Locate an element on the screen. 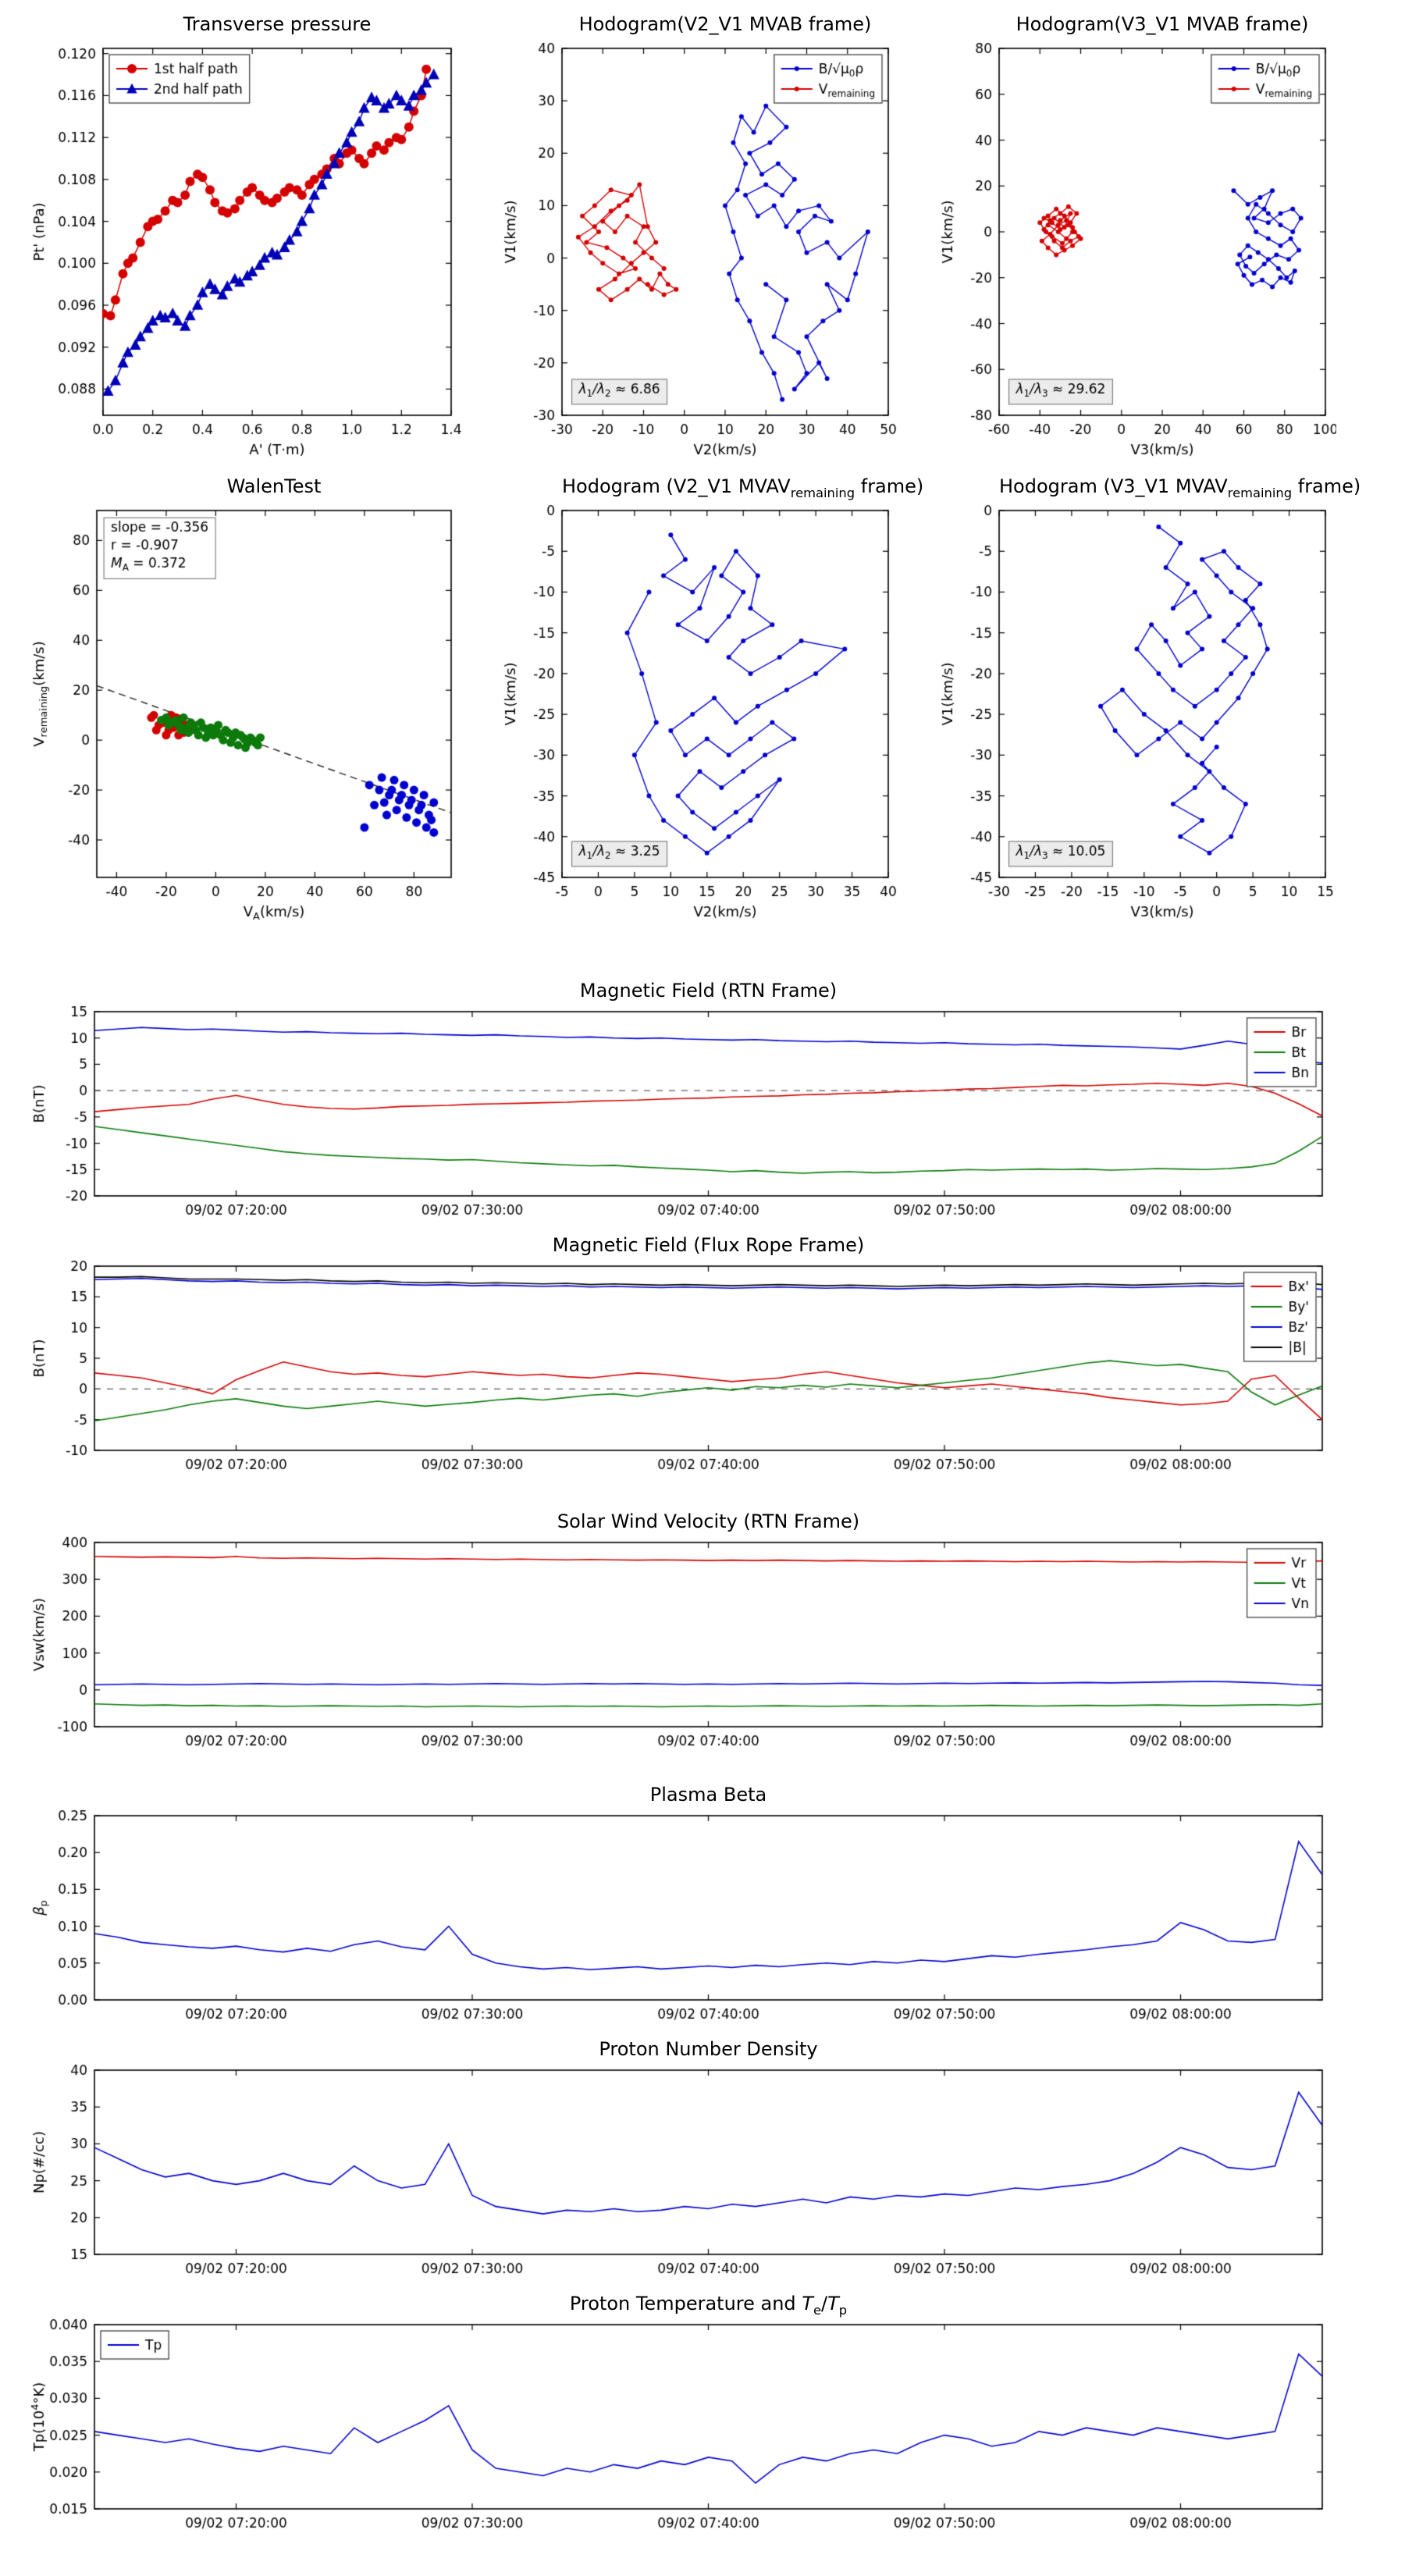 The width and height of the screenshot is (1405, 2576). title-text: Magnetic Field (Flux Rope Frame) is located at coordinates (709, 1245).